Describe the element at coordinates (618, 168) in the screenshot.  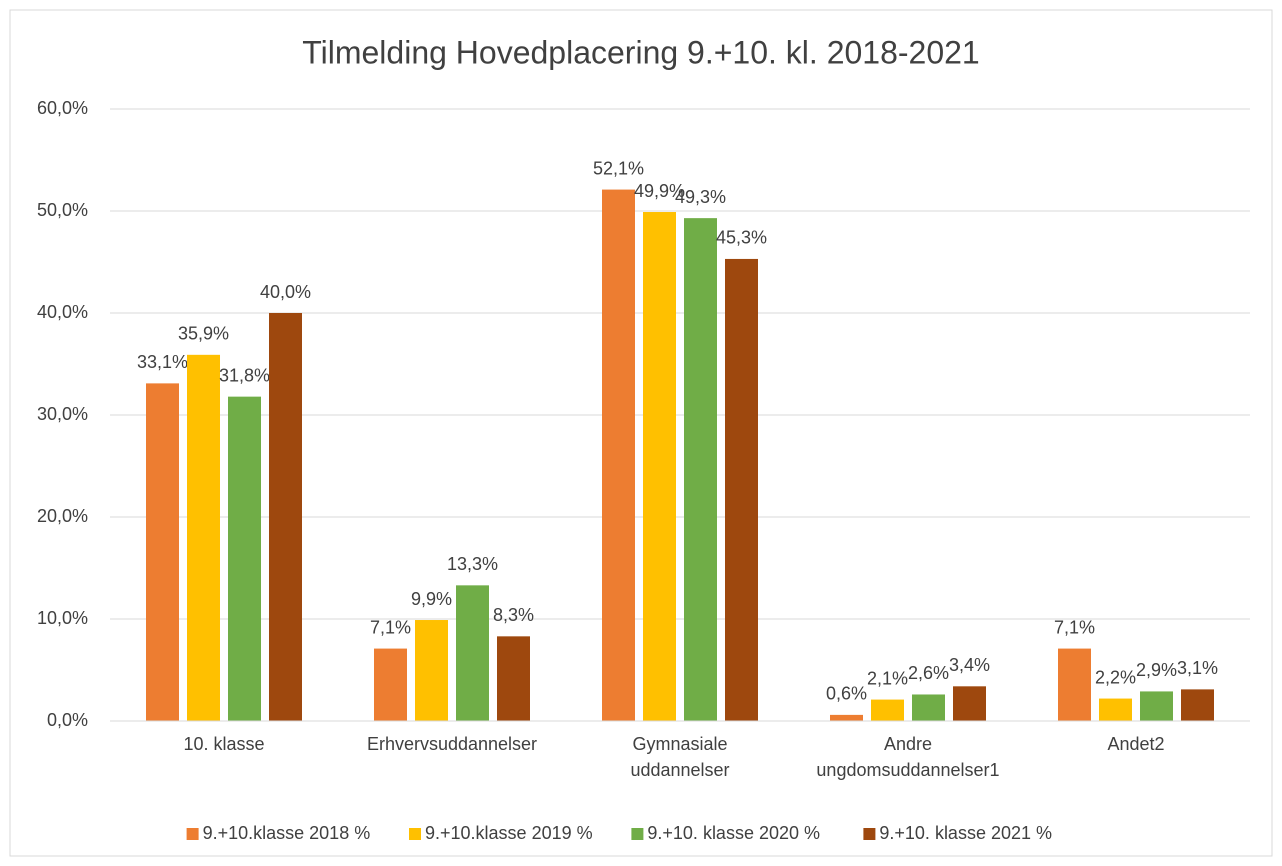
I see `data-label: 52,1%` at that location.